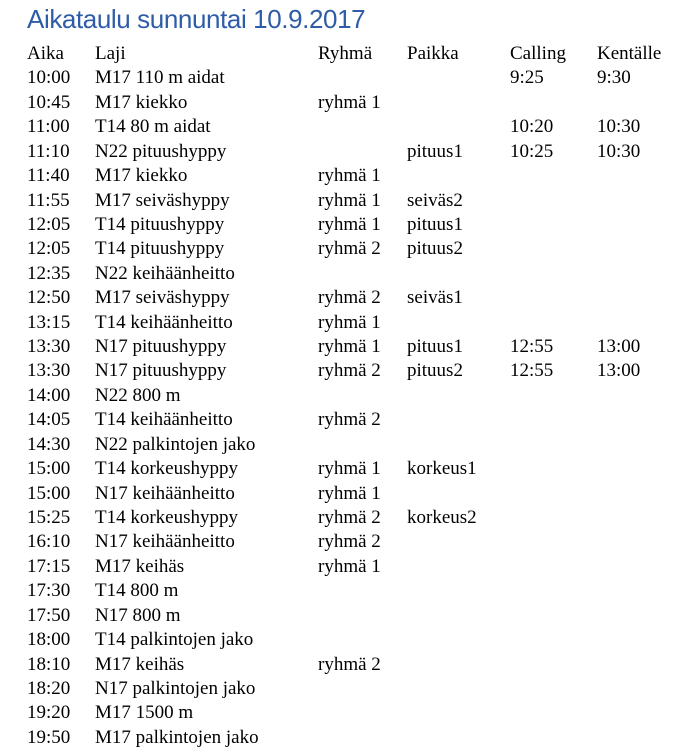  Describe the element at coordinates (435, 151) in the screenshot. I see `cell-paikka: pituus1` at that location.